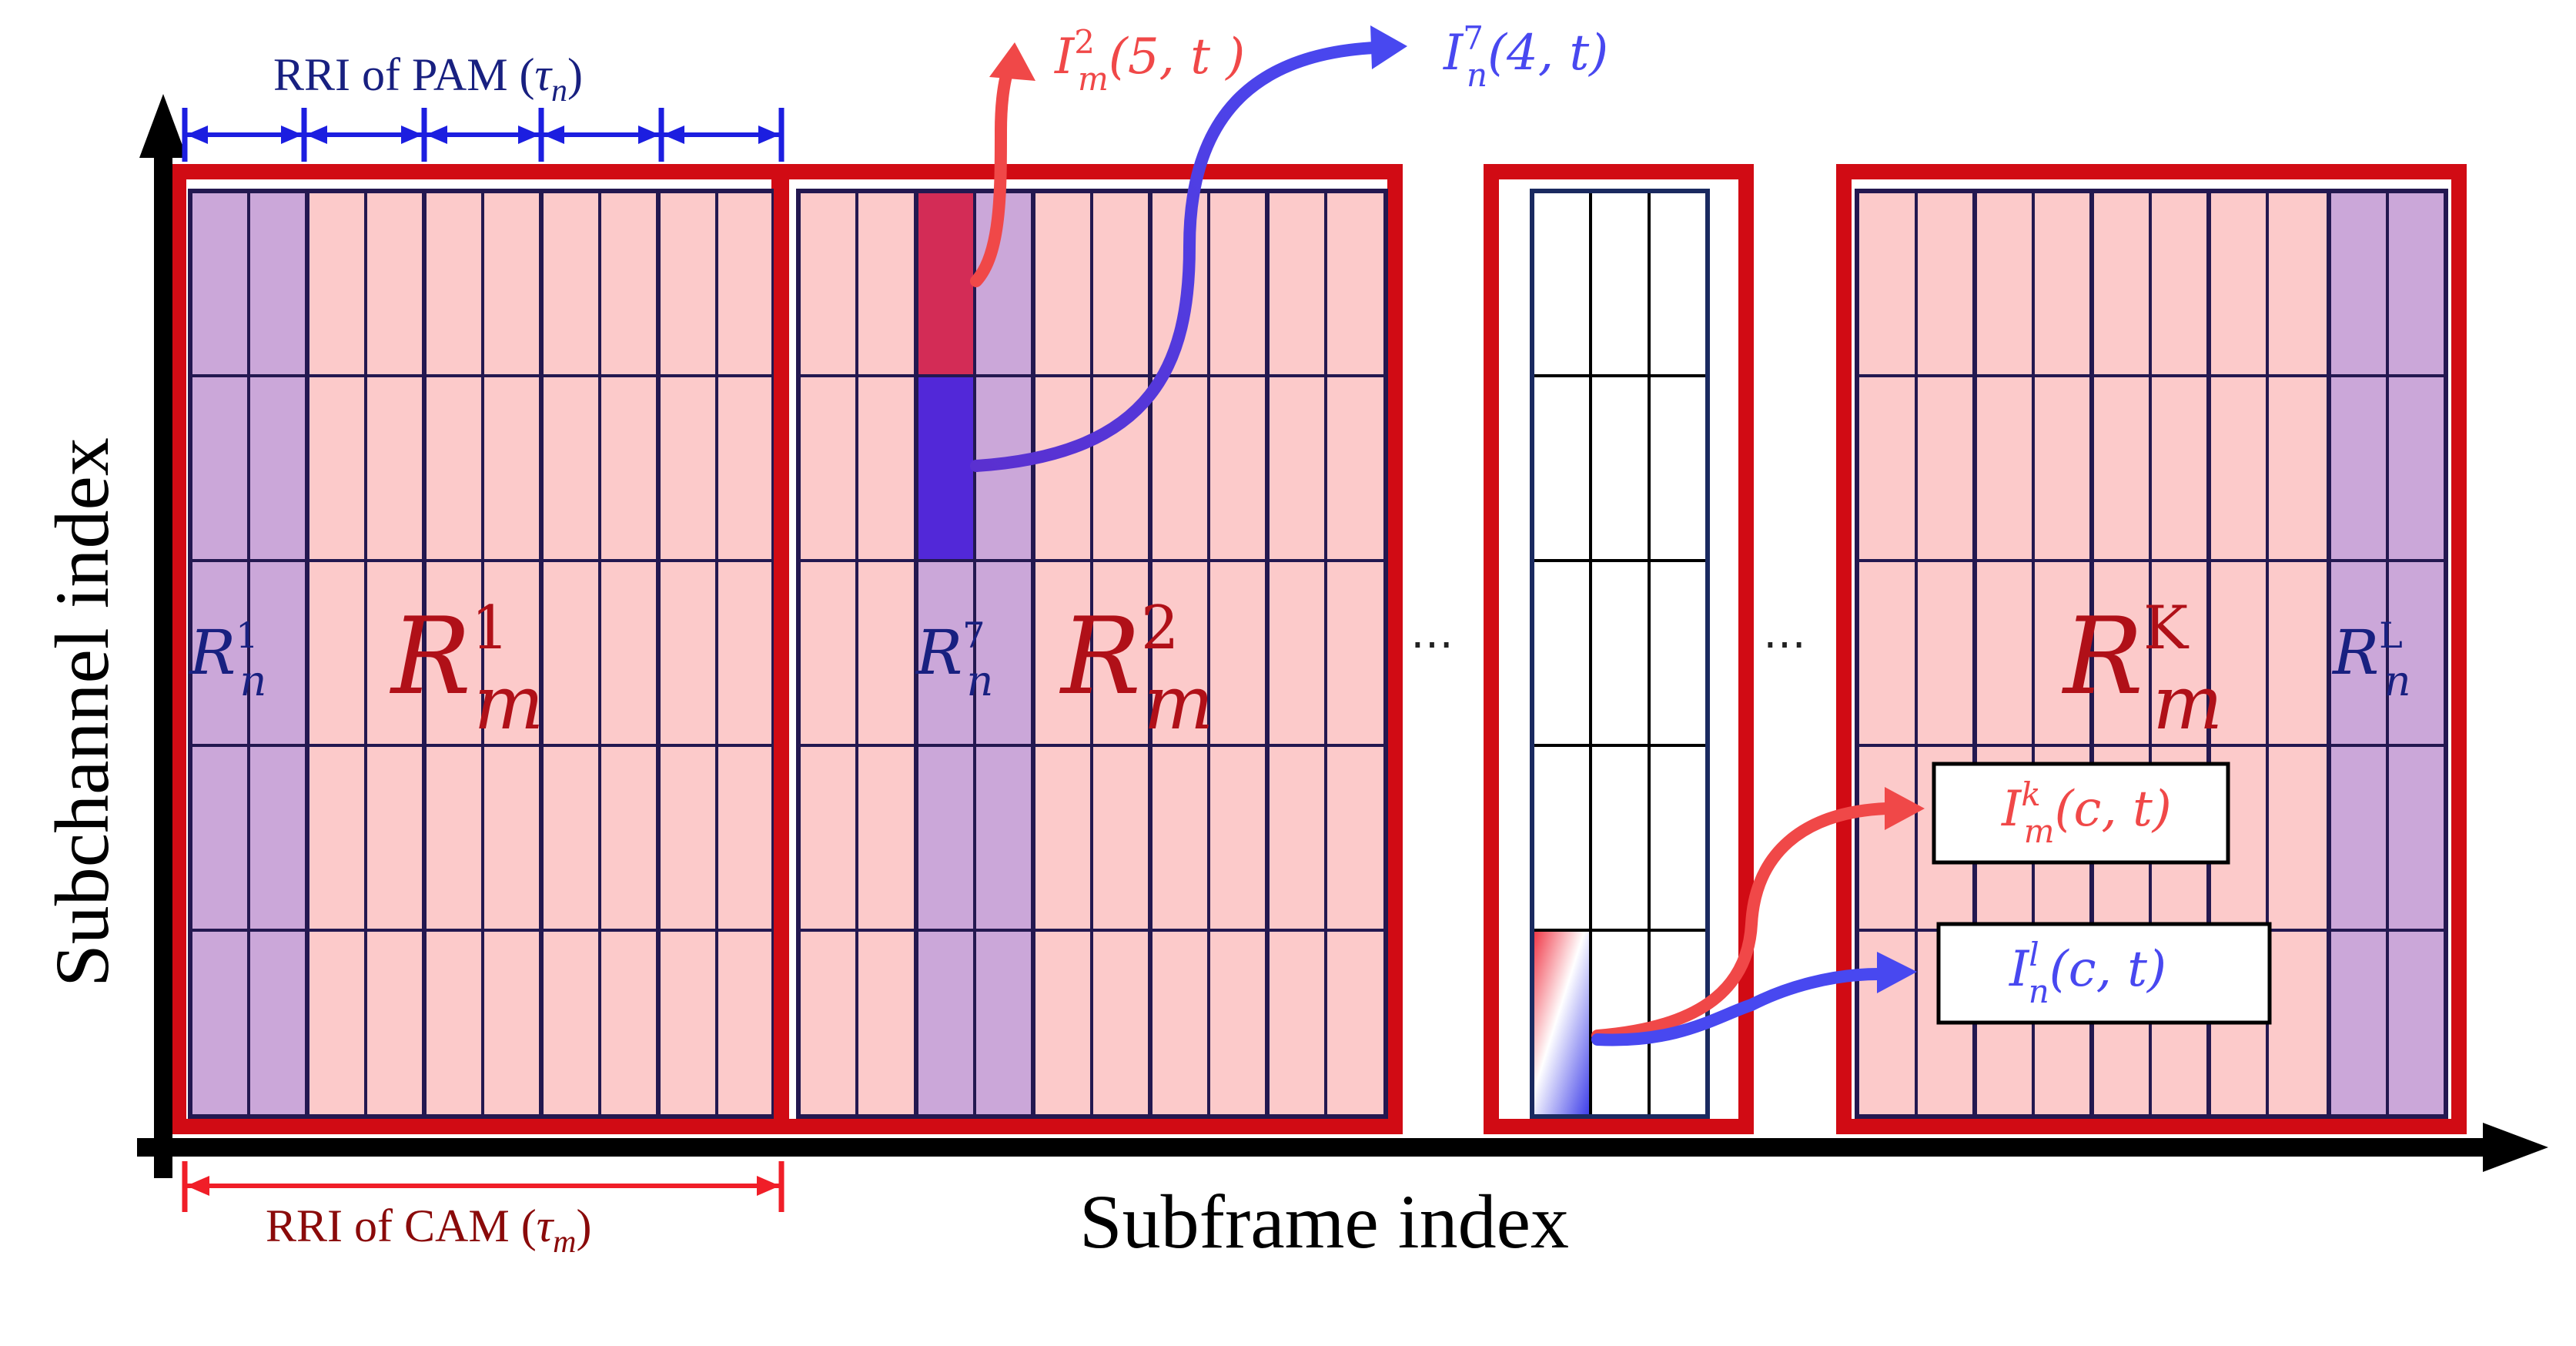 Image resolution: width=2576 pixels, height=1346 pixels. I want to click on rri-cam-label: RRI of CAM (τm), so click(429, 1230).